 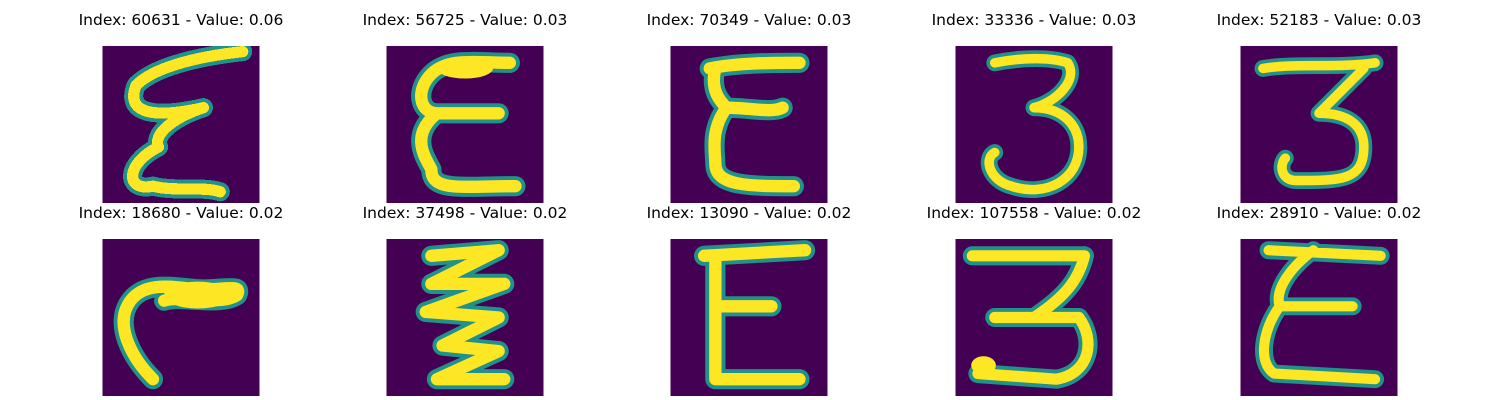 I want to click on panel-title: Index: 18680 - Value: 0.02, so click(x=181, y=213).